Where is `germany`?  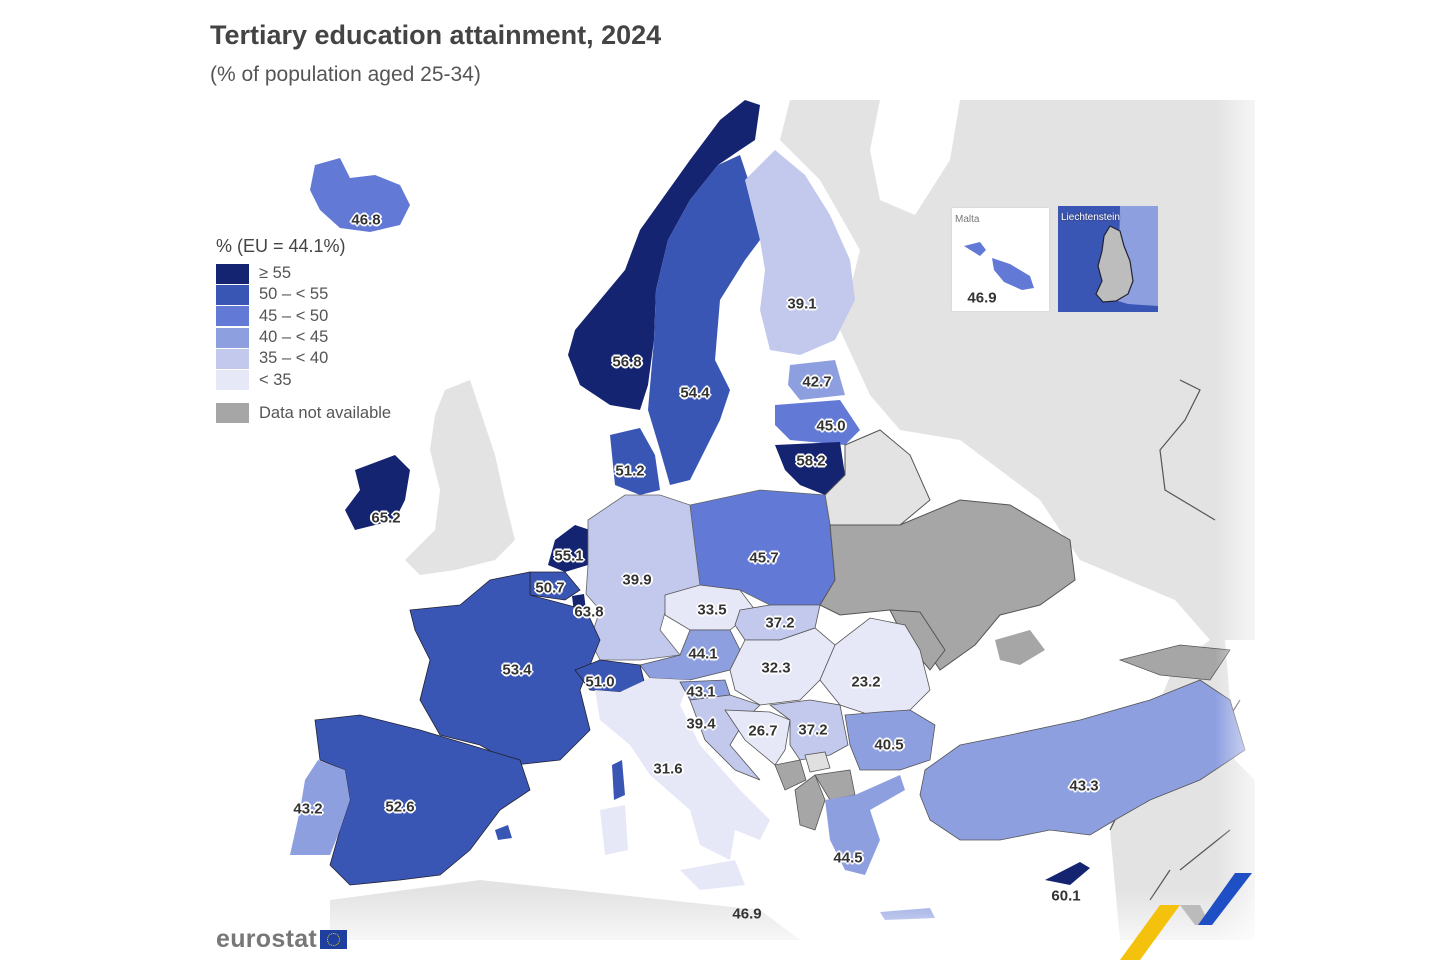
germany is located at coordinates (643, 577).